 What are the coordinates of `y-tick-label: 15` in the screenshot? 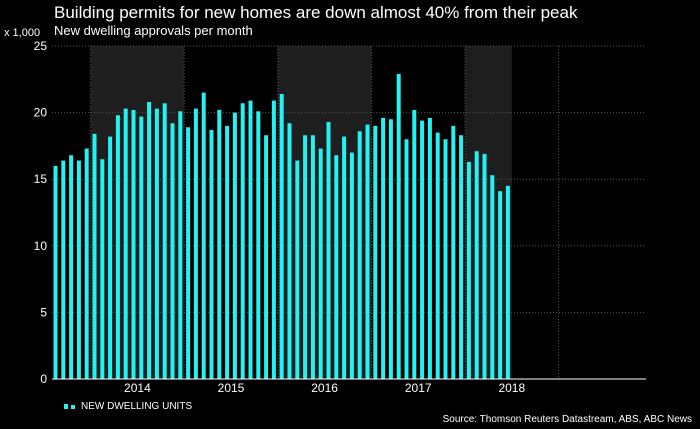 It's located at (41, 179).